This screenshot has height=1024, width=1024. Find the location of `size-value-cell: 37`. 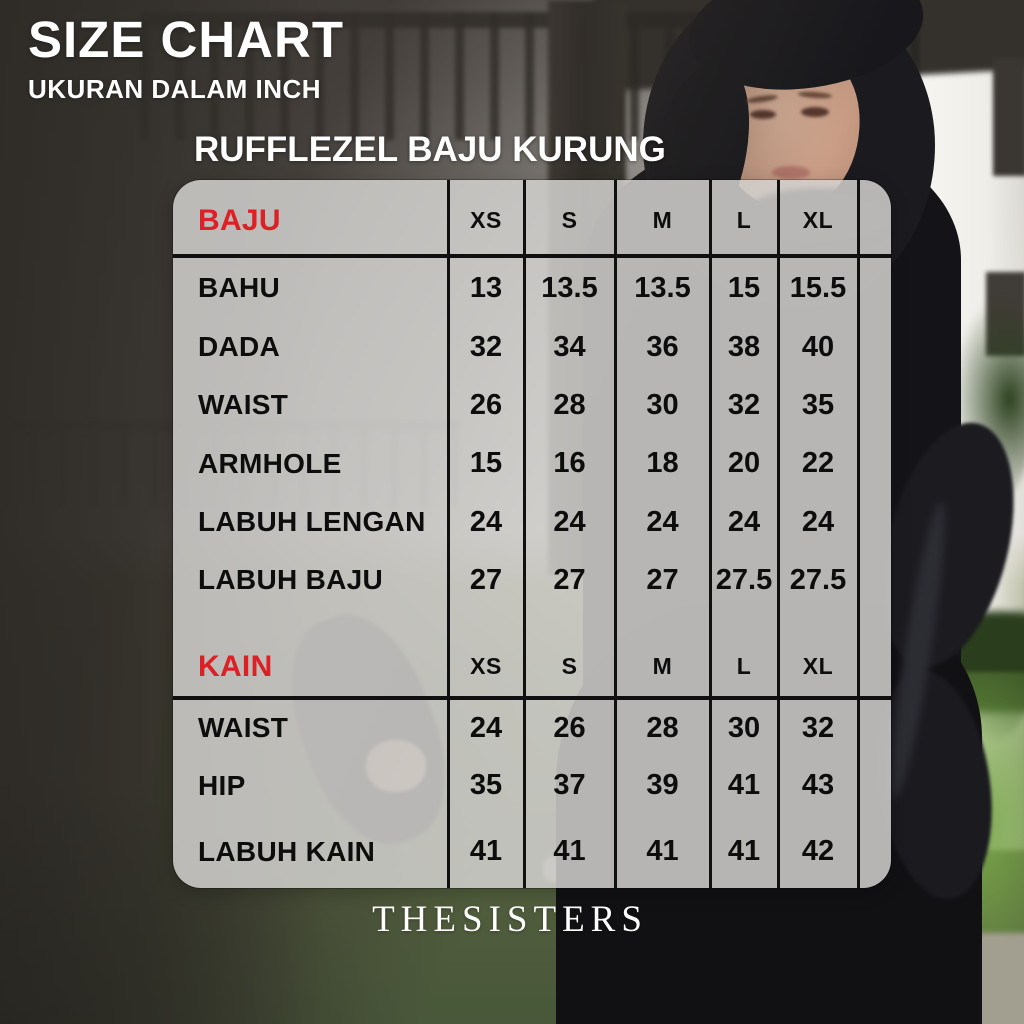

size-value-cell: 37 is located at coordinates (568, 785).